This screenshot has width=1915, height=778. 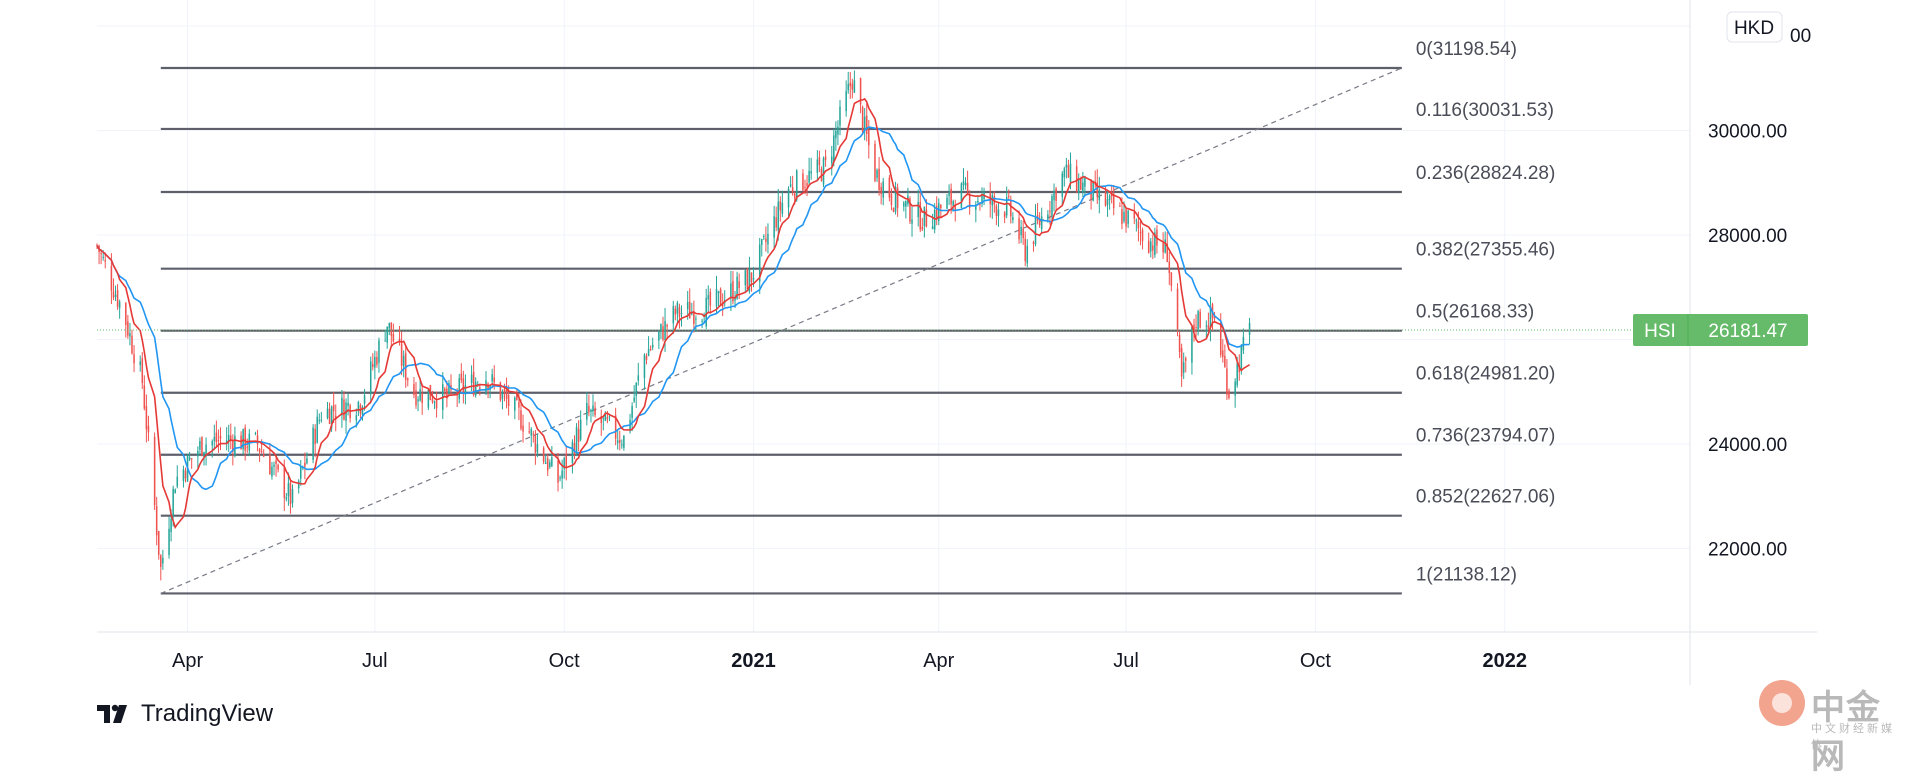 What do you see at coordinates (1505, 661) in the screenshot?
I see `x-tick-label: 2022` at bounding box center [1505, 661].